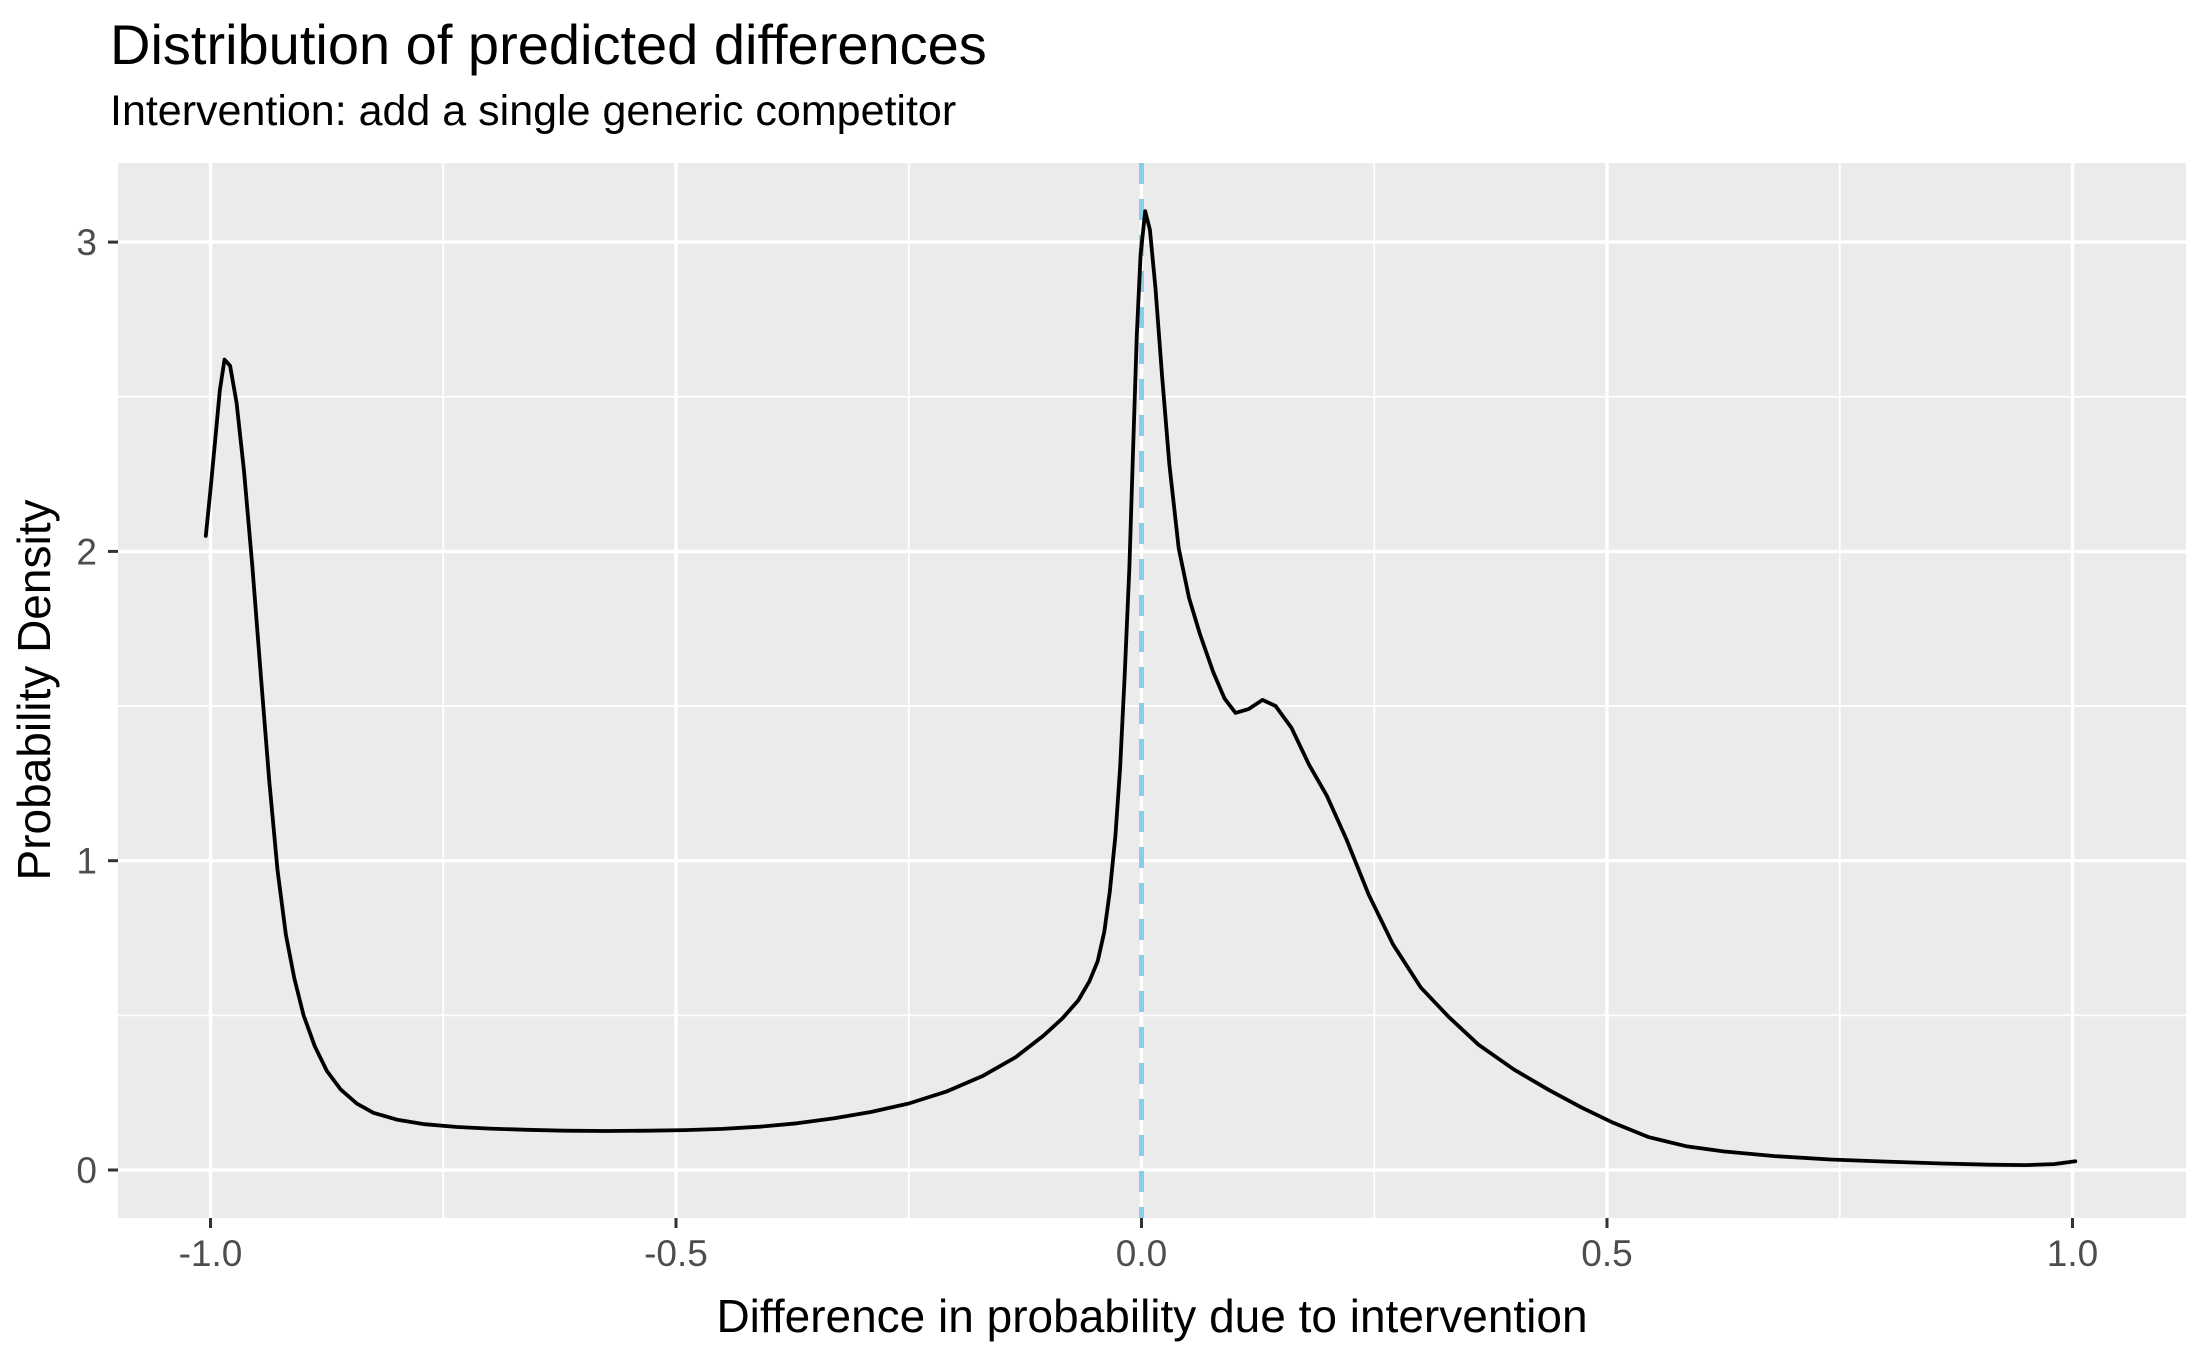 This screenshot has width=2187, height=1350. Describe the element at coordinates (211, 1253) in the screenshot. I see `x-tick-label: -1.0` at that location.